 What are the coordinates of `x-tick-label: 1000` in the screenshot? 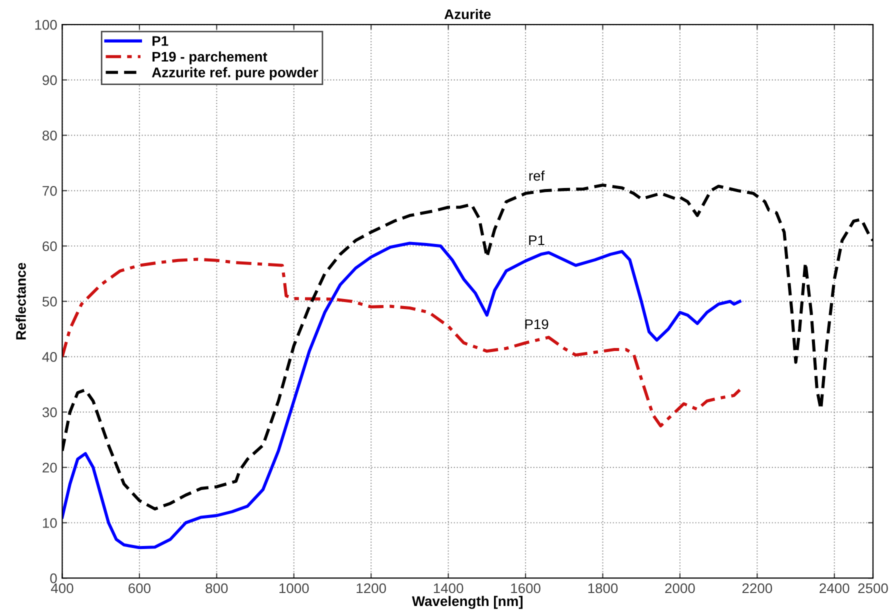 It's located at (294, 588).